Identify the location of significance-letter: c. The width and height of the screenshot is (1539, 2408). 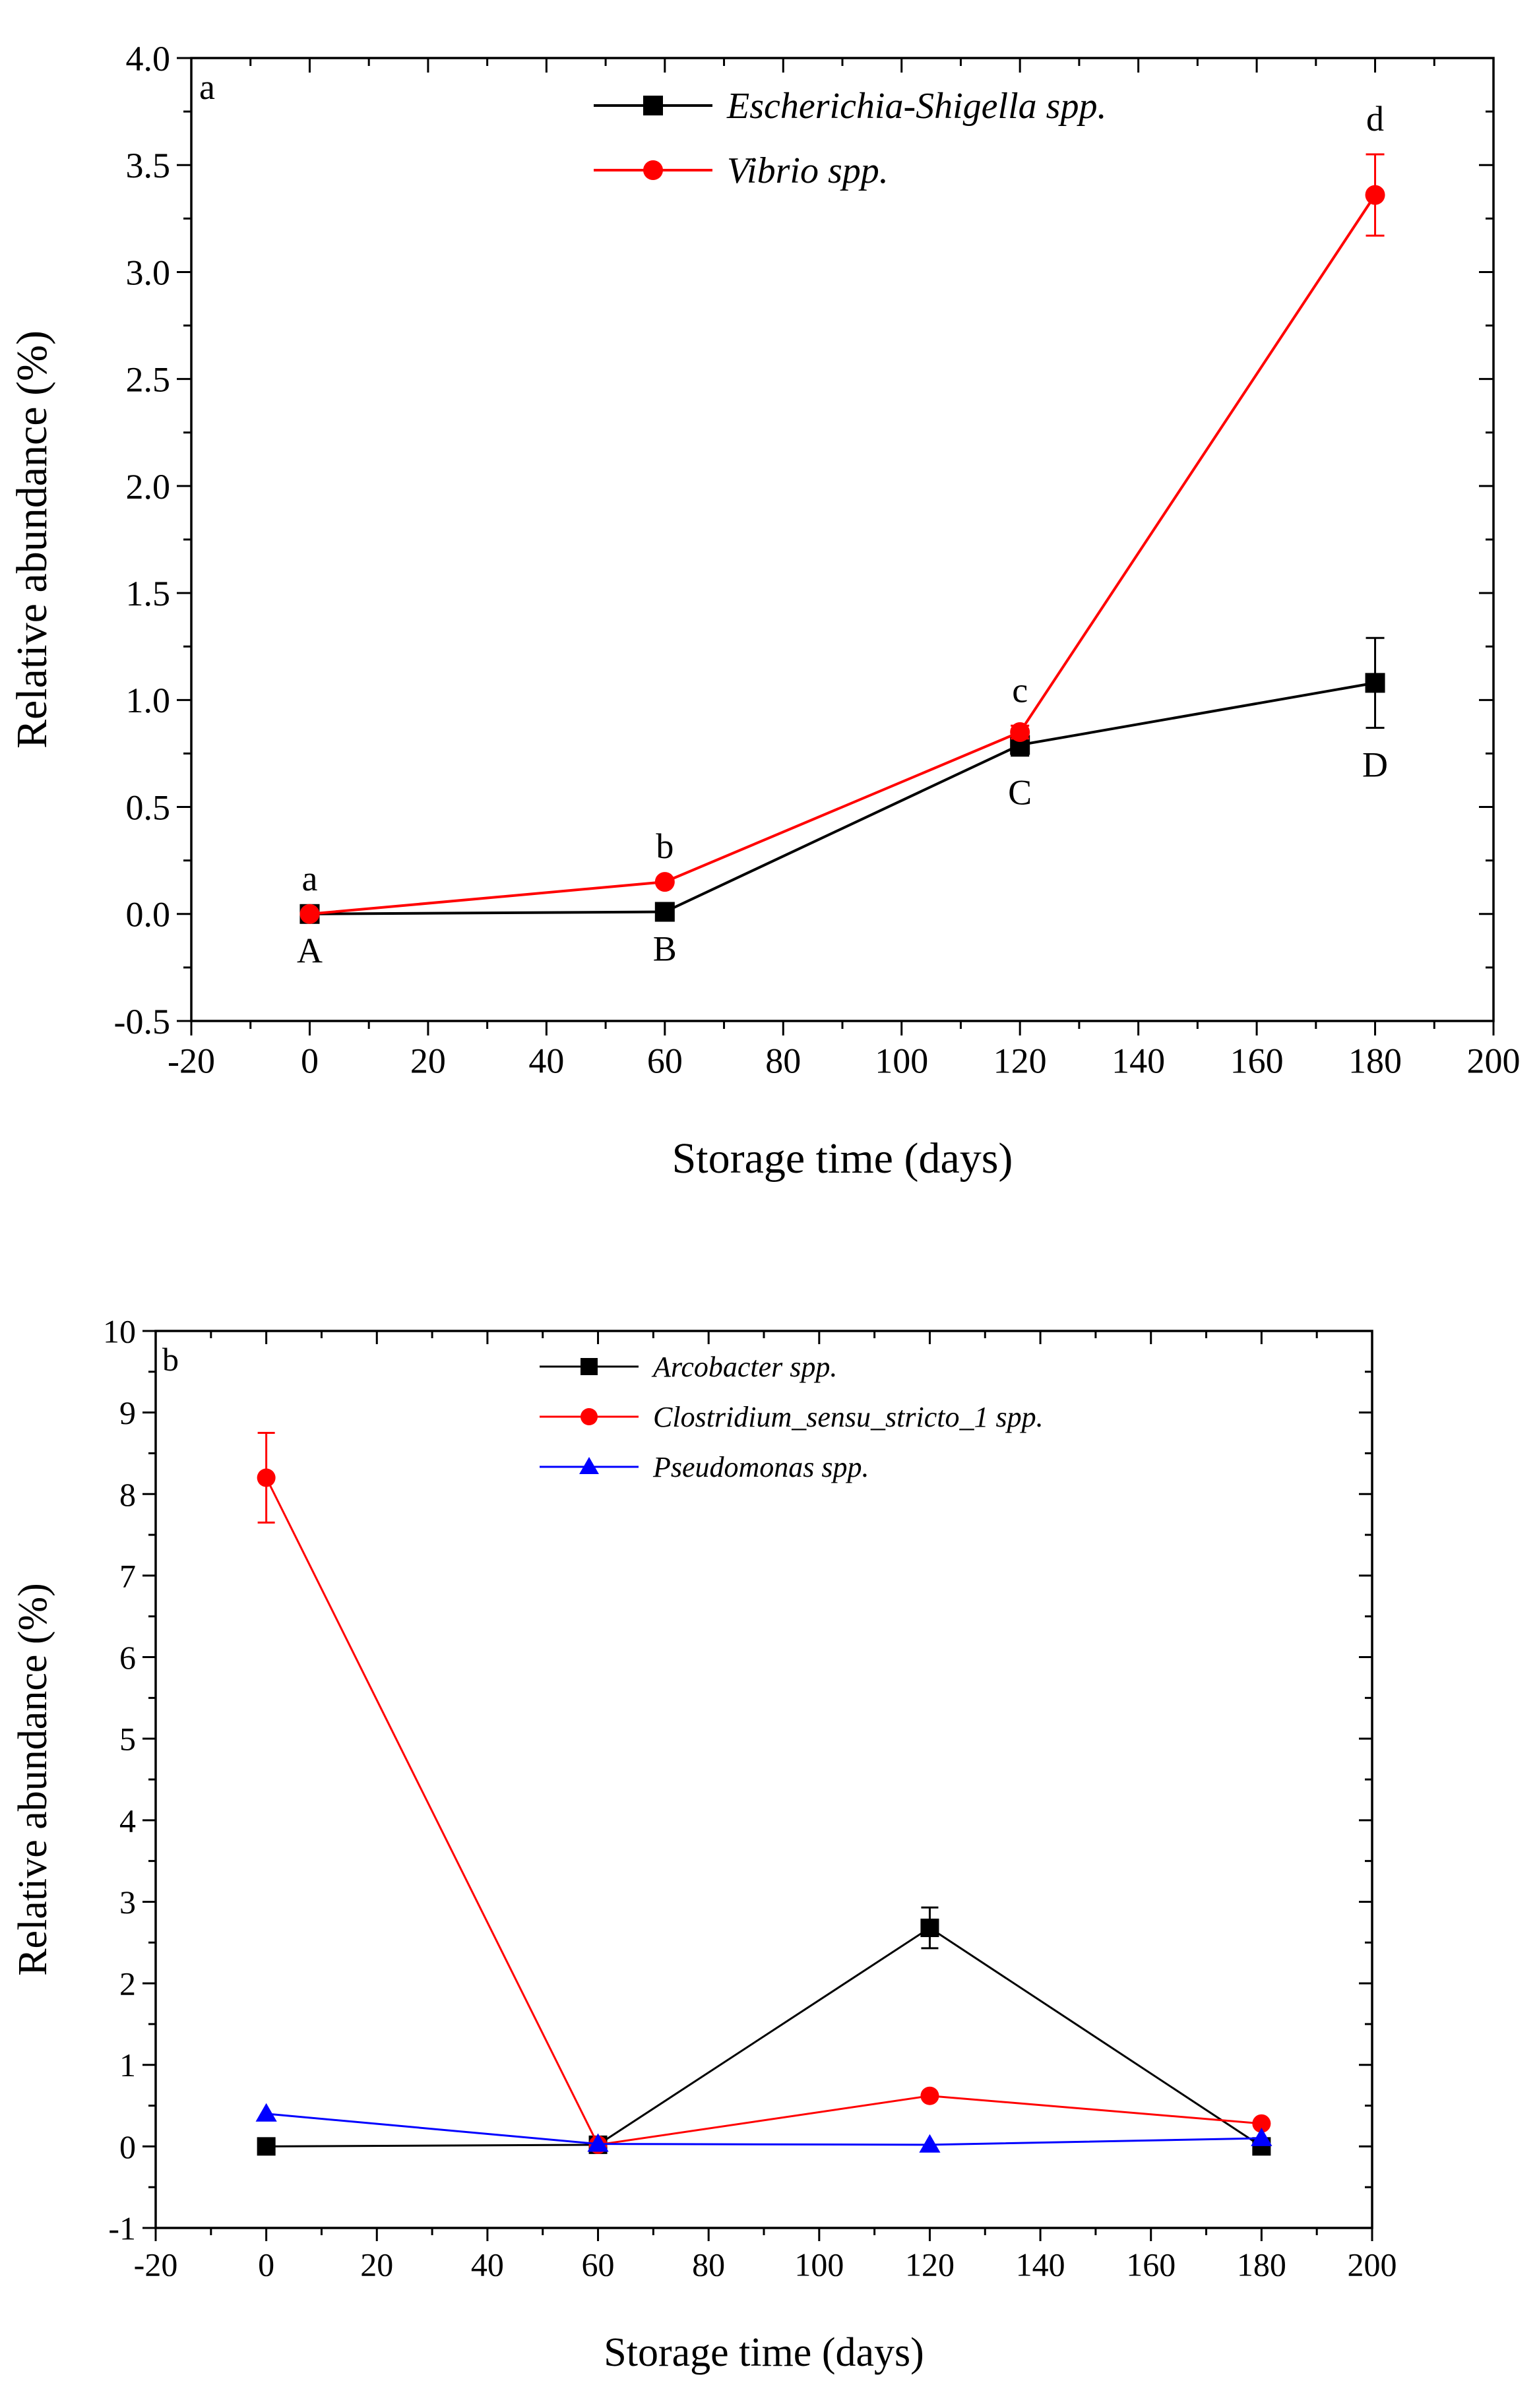
(1020, 690).